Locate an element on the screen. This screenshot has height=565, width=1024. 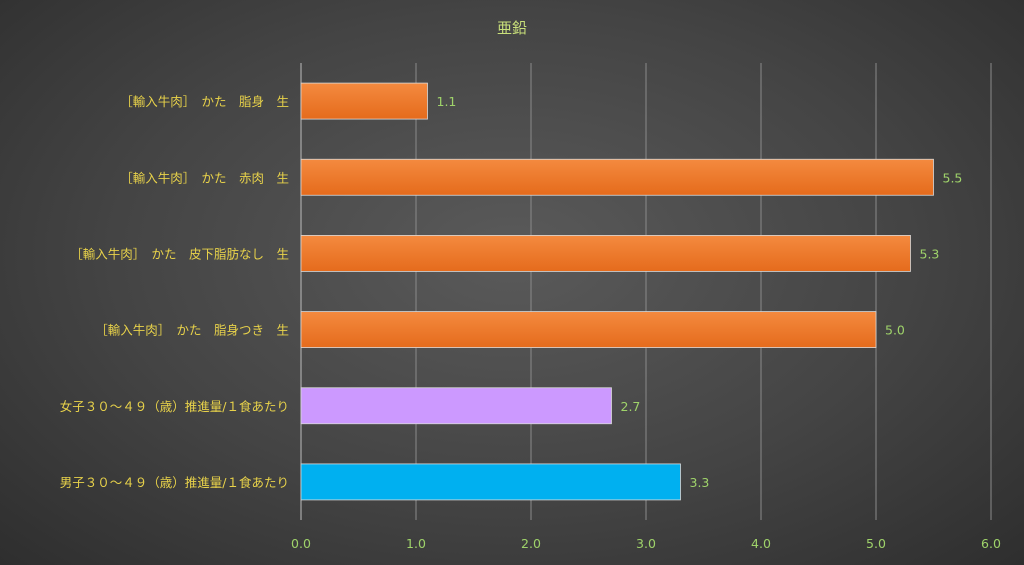
bar-value-label: 2.7 is located at coordinates (631, 406).